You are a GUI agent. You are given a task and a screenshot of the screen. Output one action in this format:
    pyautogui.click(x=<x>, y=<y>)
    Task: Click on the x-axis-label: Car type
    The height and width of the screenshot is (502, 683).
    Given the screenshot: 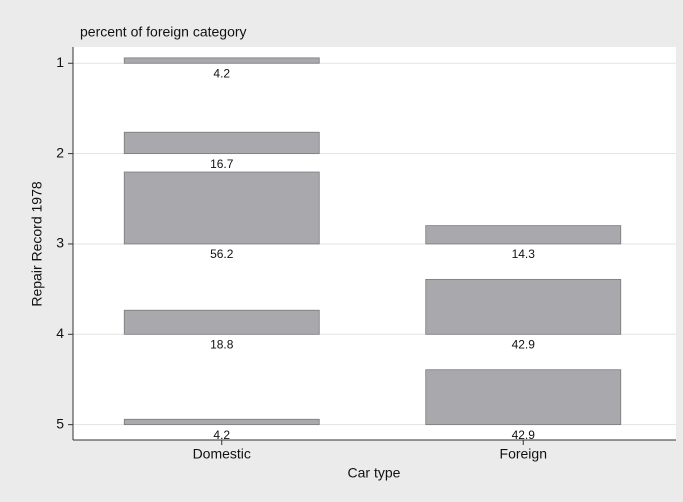 What is the action you would take?
    pyautogui.click(x=374, y=473)
    